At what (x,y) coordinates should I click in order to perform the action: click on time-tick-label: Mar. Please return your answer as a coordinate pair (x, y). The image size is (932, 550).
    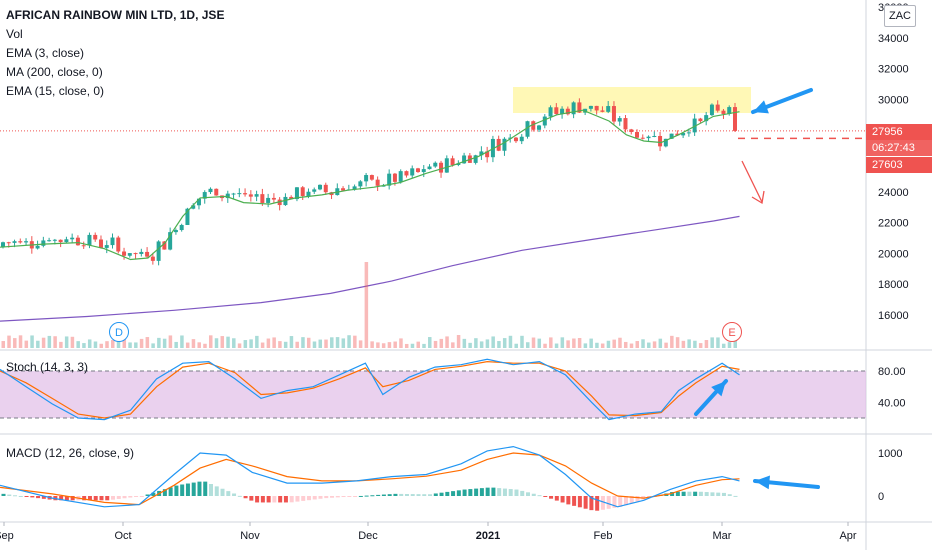
    Looking at the image, I should click on (722, 536).